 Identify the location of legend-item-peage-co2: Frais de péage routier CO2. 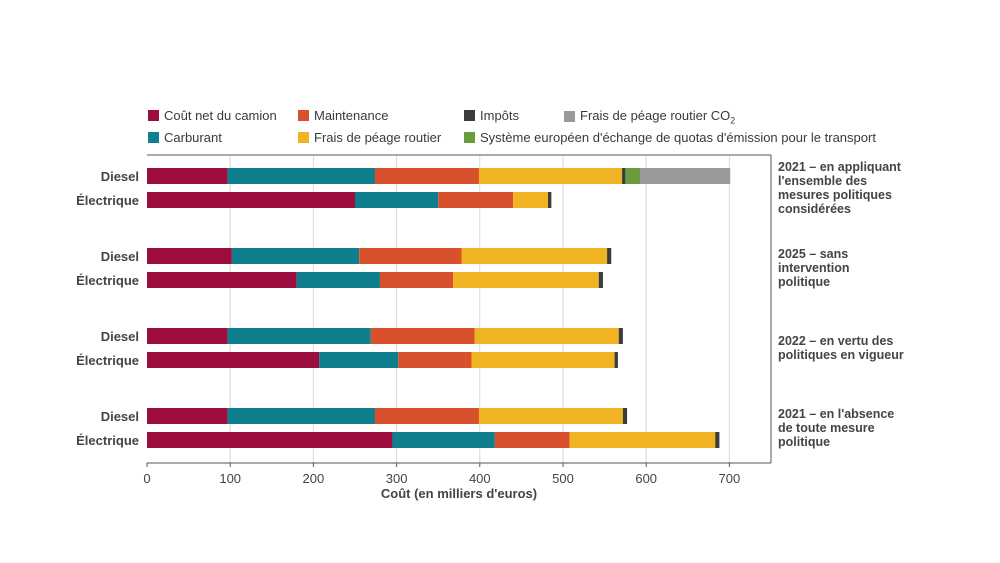
(649, 117).